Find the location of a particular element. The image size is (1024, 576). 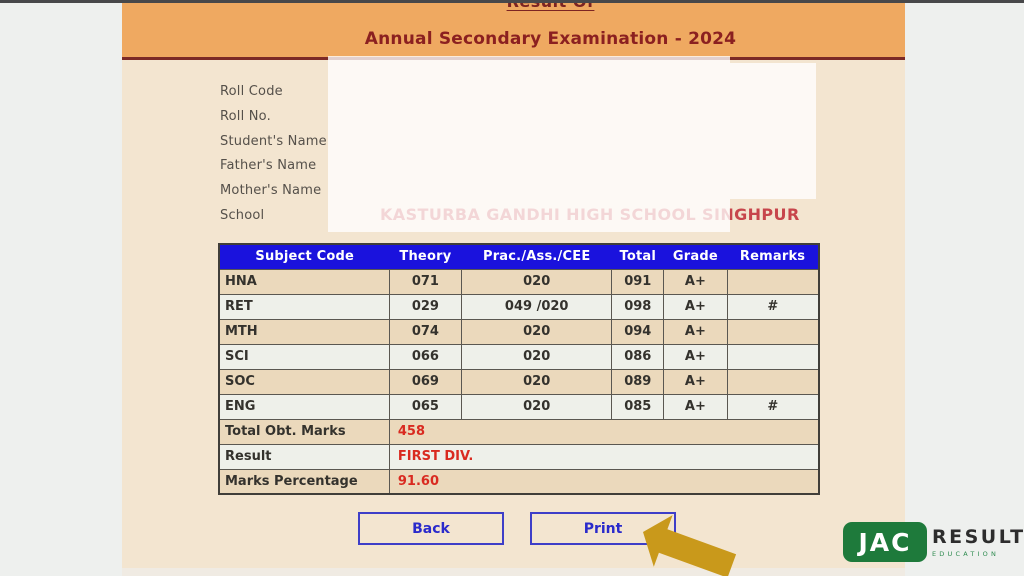

page-title: Annual Secondary Examination - 2024 is located at coordinates (550, 39).